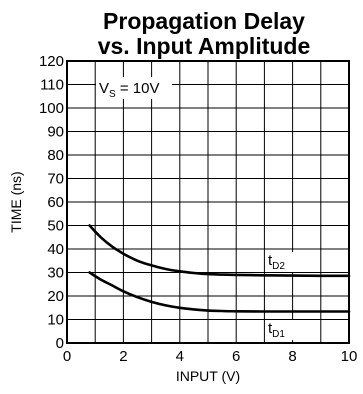 This screenshot has width=363, height=394. What do you see at coordinates (51, 61) in the screenshot?
I see `y-tick-label-120: 120` at bounding box center [51, 61].